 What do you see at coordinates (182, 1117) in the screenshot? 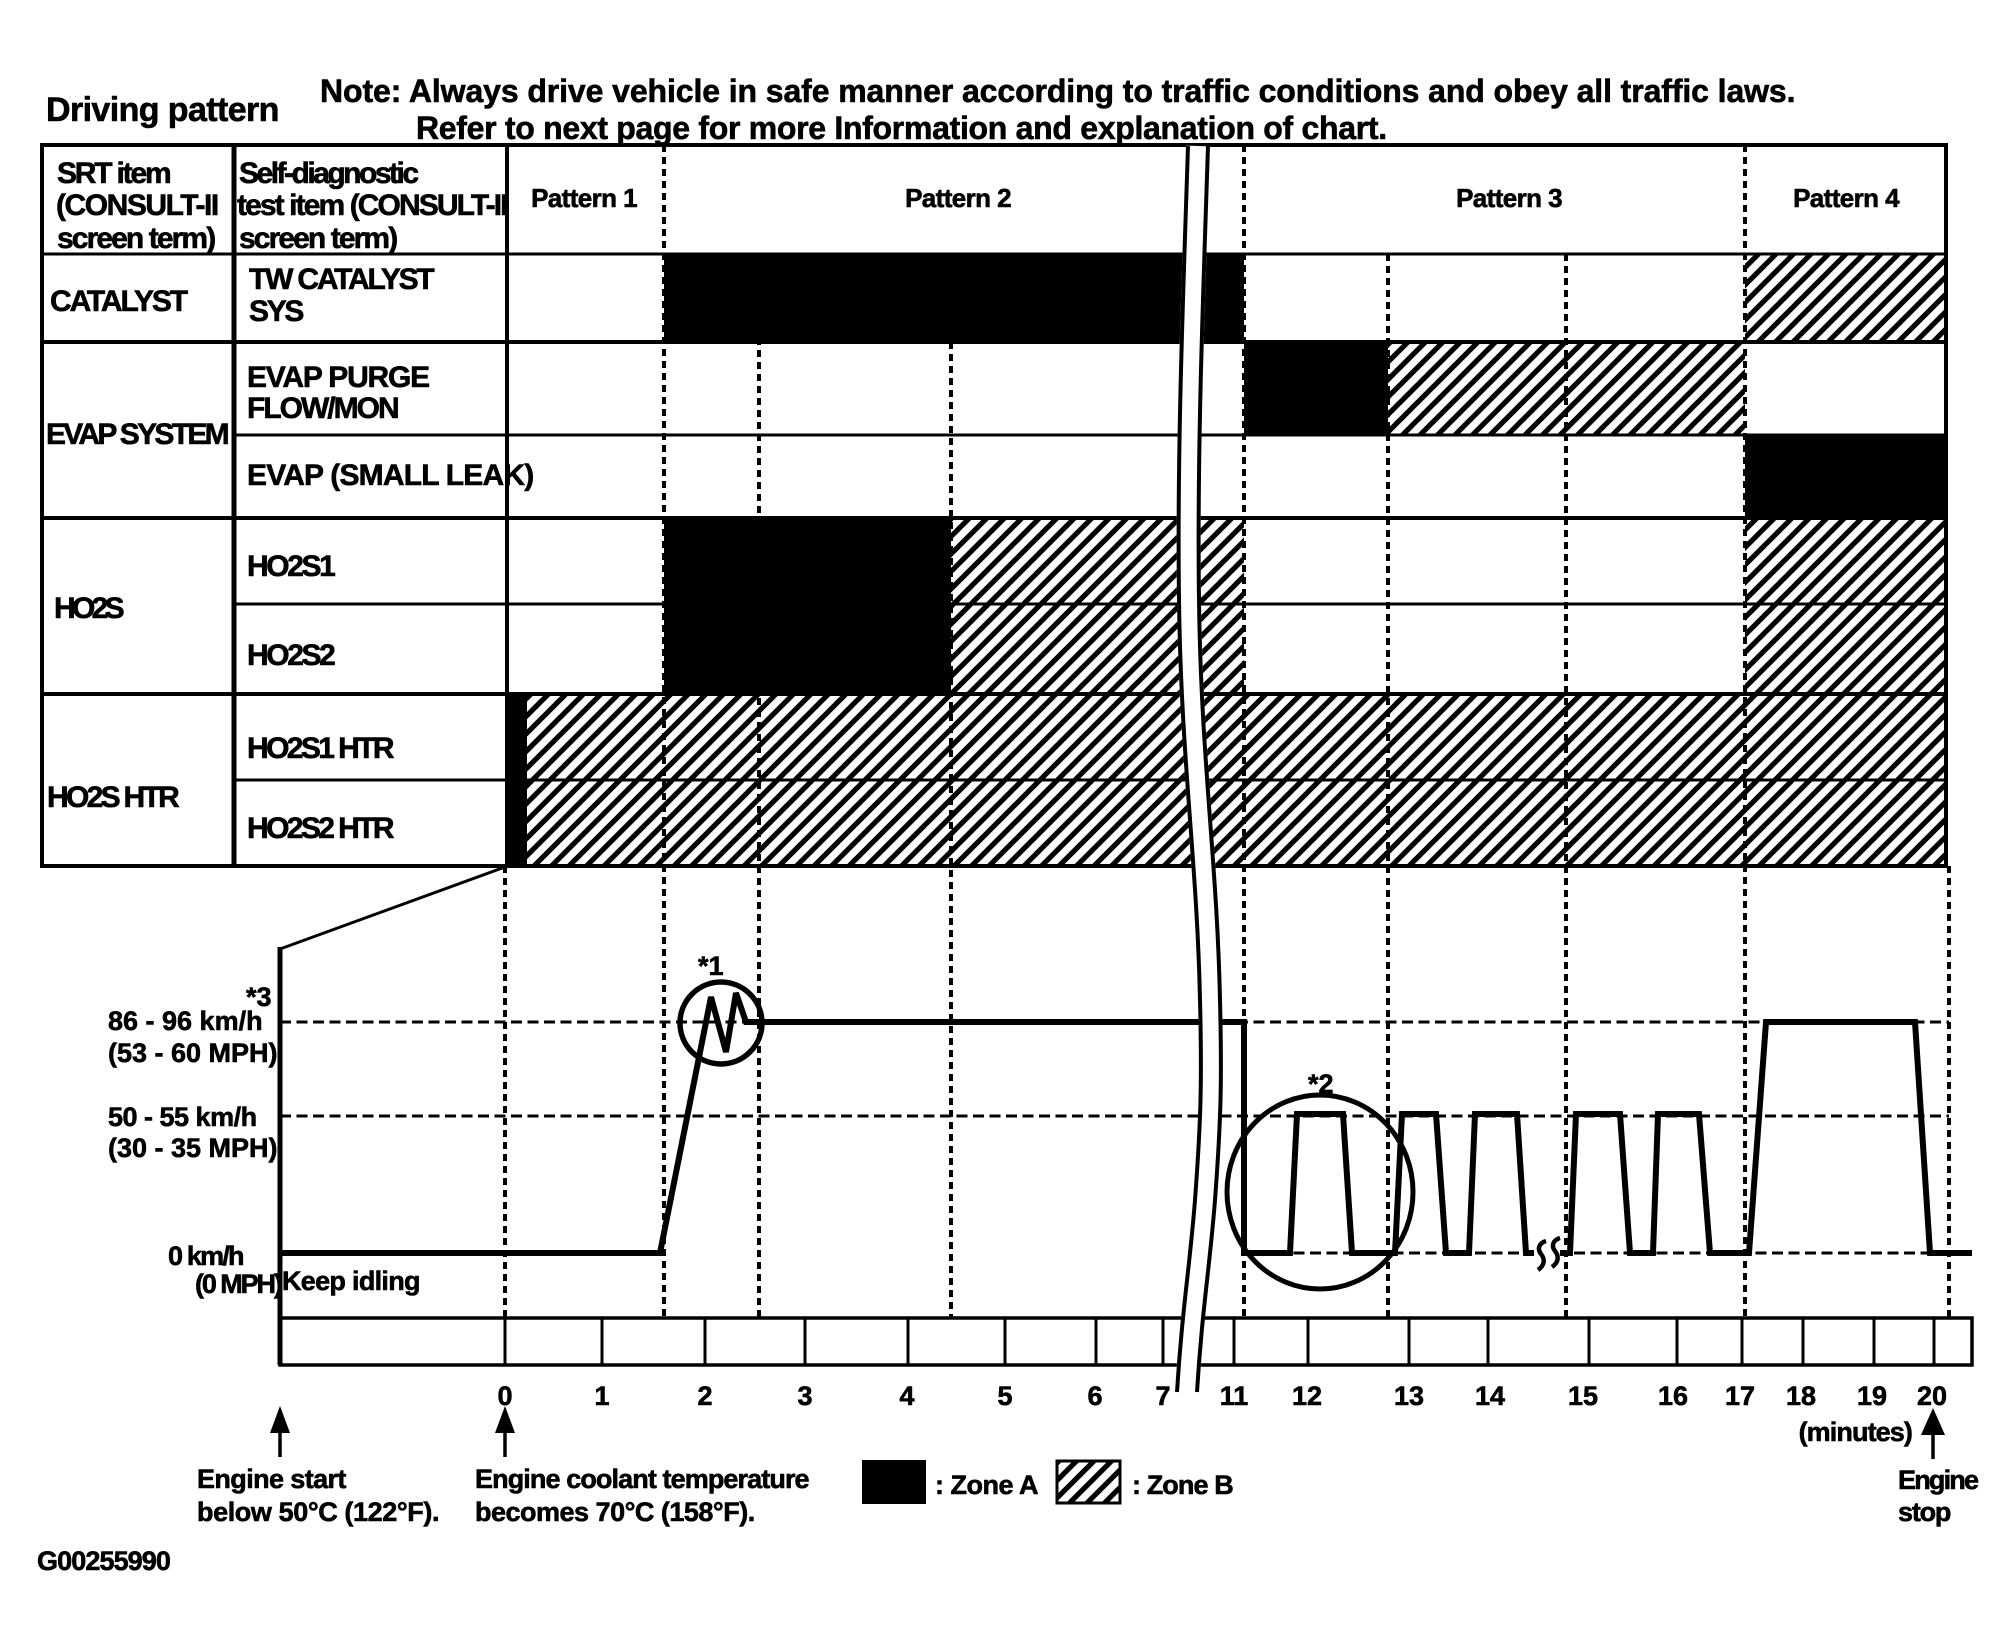
I see `svg-text: 50 - 55 km/h` at bounding box center [182, 1117].